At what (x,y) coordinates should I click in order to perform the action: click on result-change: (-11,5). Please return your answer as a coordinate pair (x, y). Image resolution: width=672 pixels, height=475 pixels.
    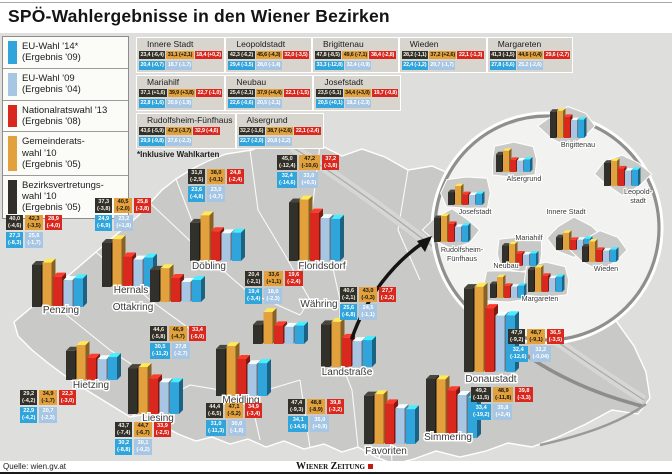
    Looking at the image, I should click on (481, 397).